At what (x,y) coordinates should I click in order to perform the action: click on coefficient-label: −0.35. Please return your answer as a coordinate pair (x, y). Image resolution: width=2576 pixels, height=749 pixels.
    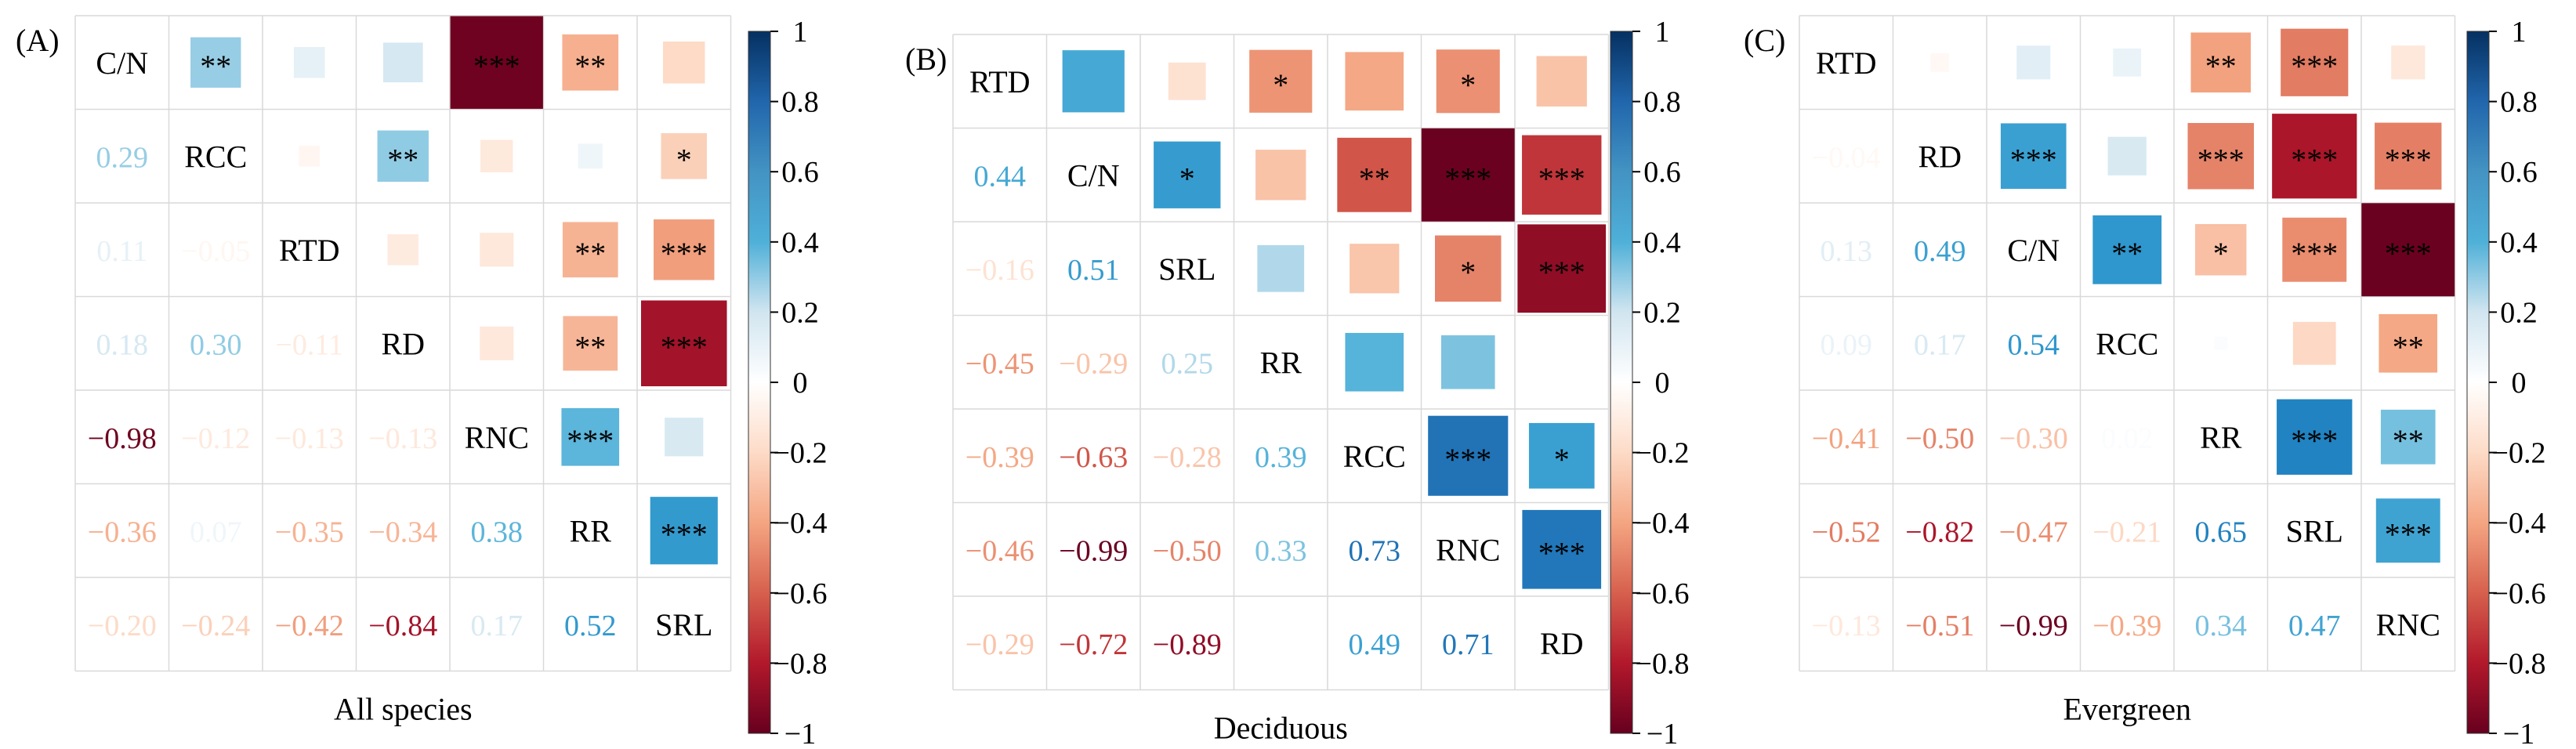
    Looking at the image, I should click on (309, 532).